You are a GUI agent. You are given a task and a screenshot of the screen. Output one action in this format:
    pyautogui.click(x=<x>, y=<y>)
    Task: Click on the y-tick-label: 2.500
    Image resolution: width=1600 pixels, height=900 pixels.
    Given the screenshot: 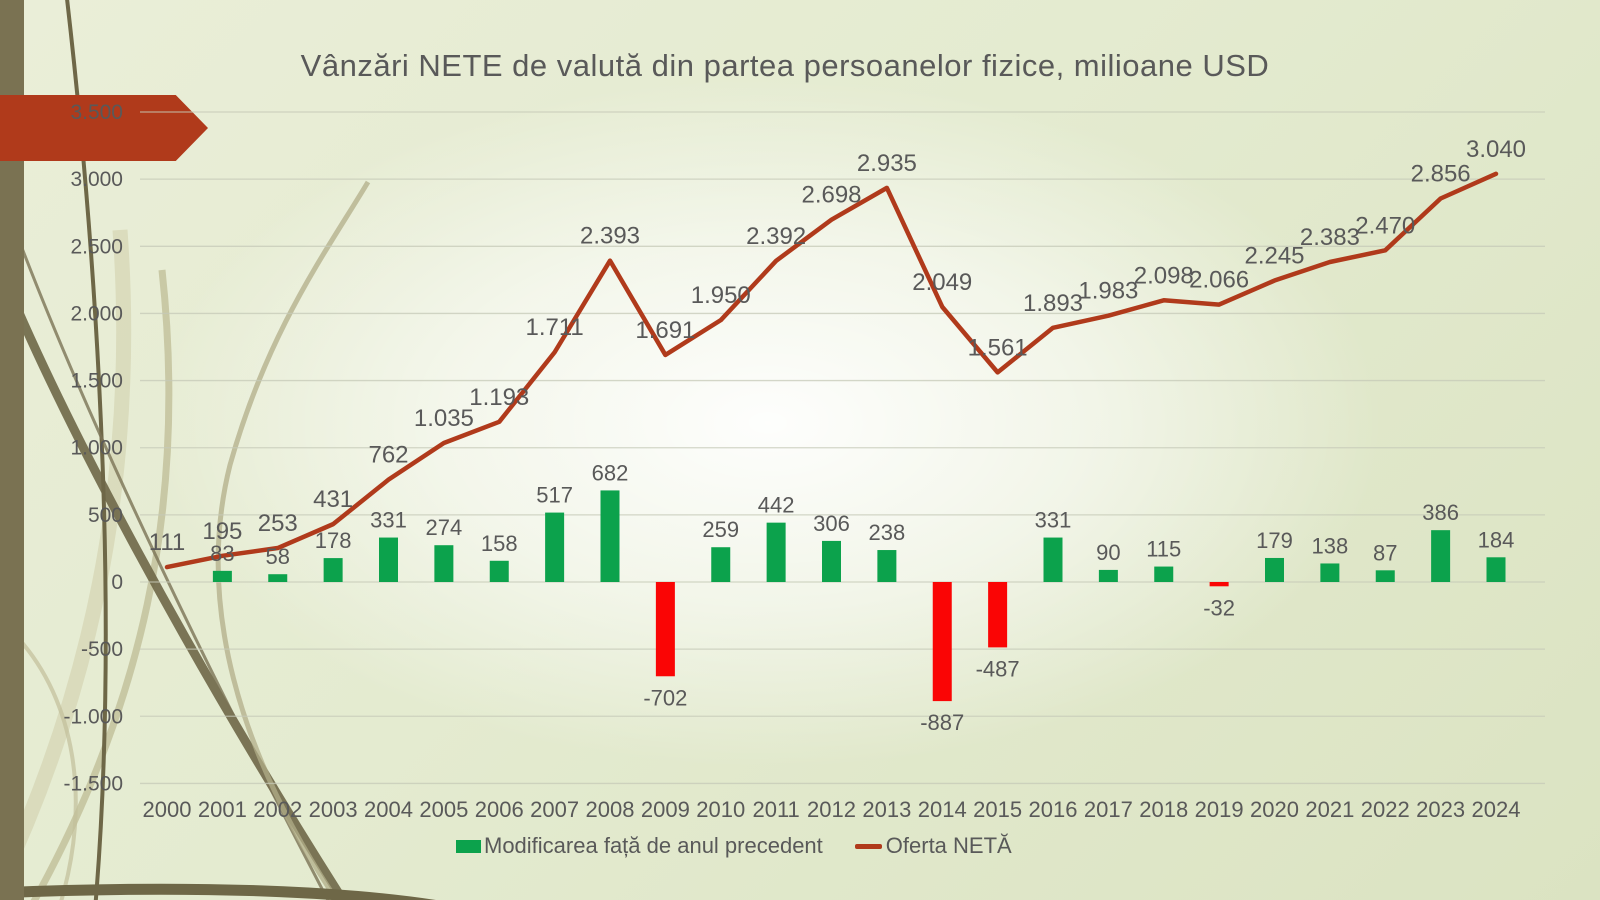 What is the action you would take?
    pyautogui.click(x=96, y=246)
    